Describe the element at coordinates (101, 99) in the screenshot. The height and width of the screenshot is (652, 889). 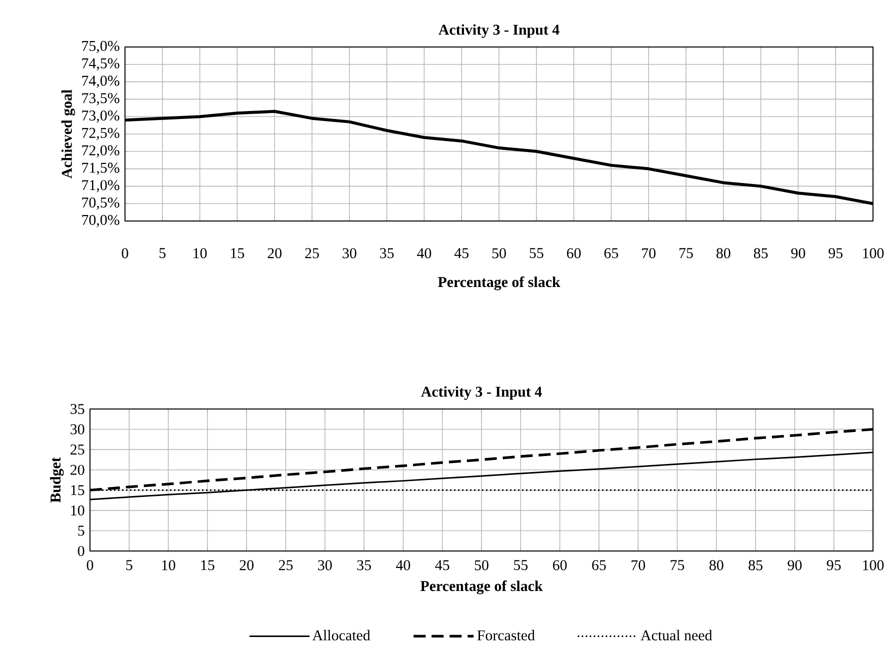
I see `y-tick-label: 73,5%` at that location.